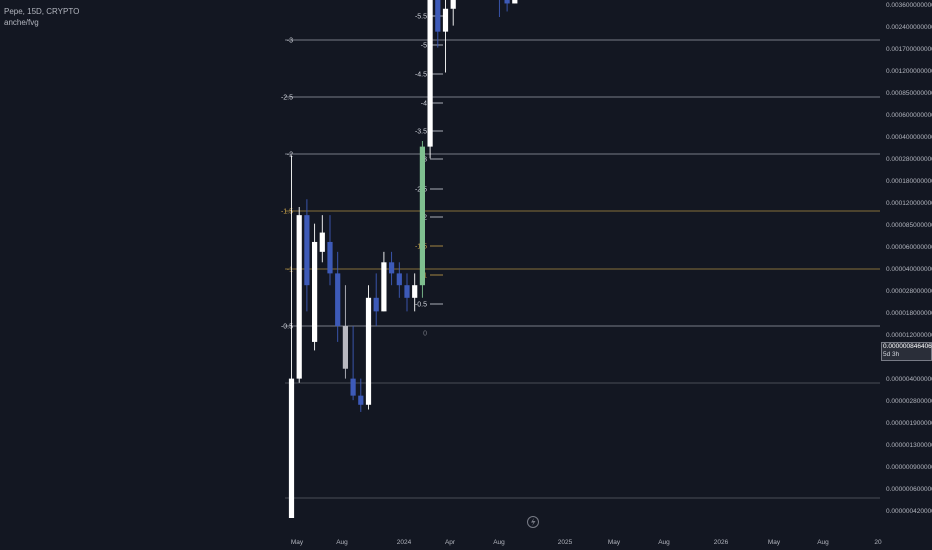  What do you see at coordinates (42, 11) in the screenshot?
I see `symbol-title: Pepe, 15D, CRYPTO` at bounding box center [42, 11].